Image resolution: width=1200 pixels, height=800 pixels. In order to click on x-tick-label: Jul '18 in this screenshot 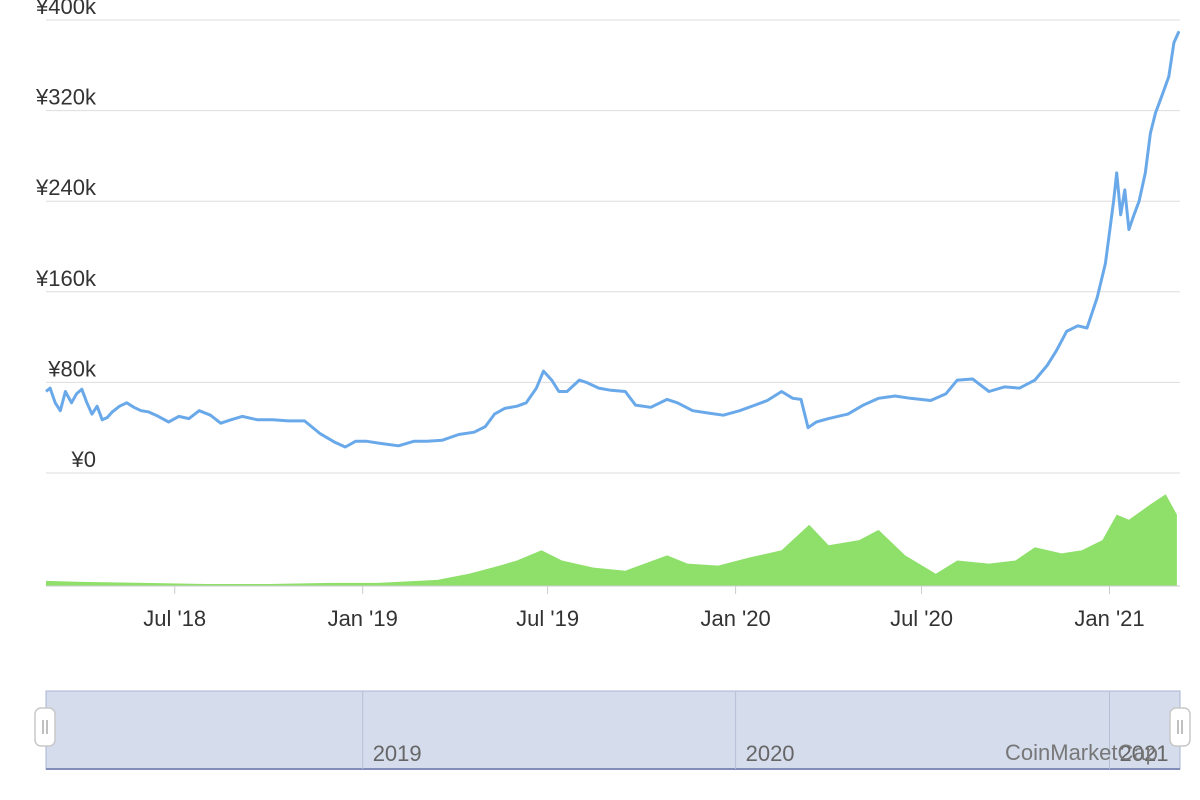, I will do `click(174, 618)`.